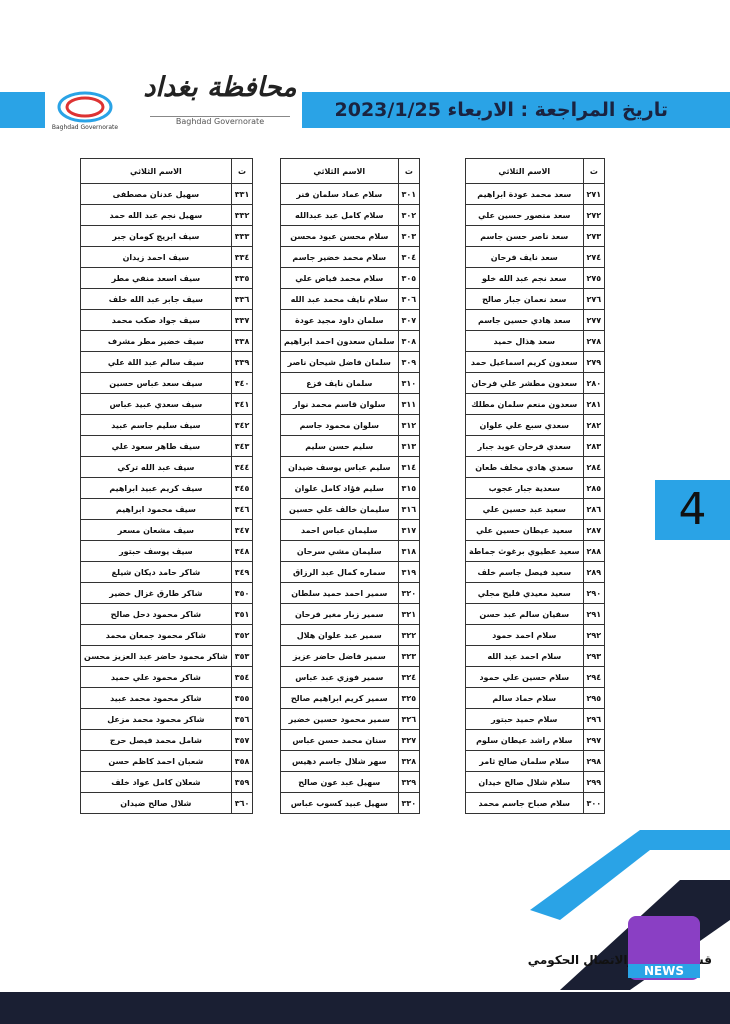 The height and width of the screenshot is (1024, 730). What do you see at coordinates (339, 698) in the screenshot?
I see `full-name: سمير كريم ابراهيم صالح` at bounding box center [339, 698].